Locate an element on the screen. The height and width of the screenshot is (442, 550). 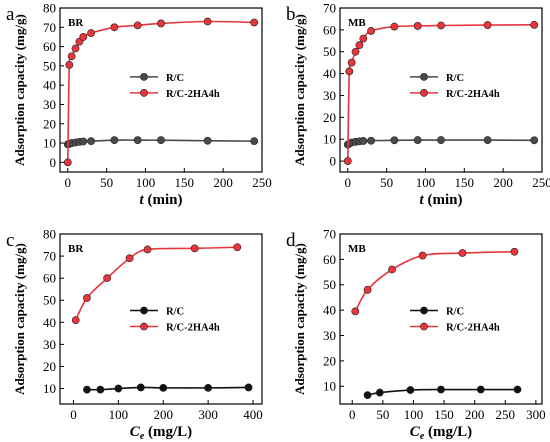
inset-label: MB is located at coordinates (357, 249).